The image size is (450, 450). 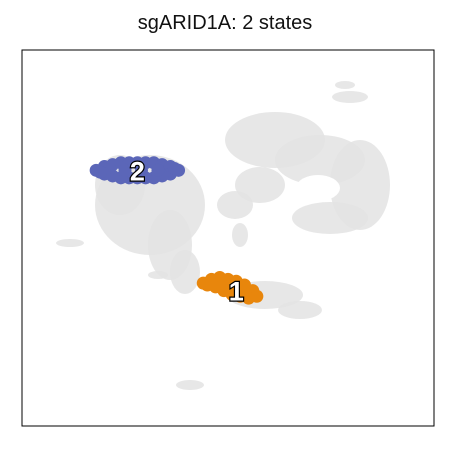 What do you see at coordinates (318, 188) in the screenshot?
I see `background-gap` at bounding box center [318, 188].